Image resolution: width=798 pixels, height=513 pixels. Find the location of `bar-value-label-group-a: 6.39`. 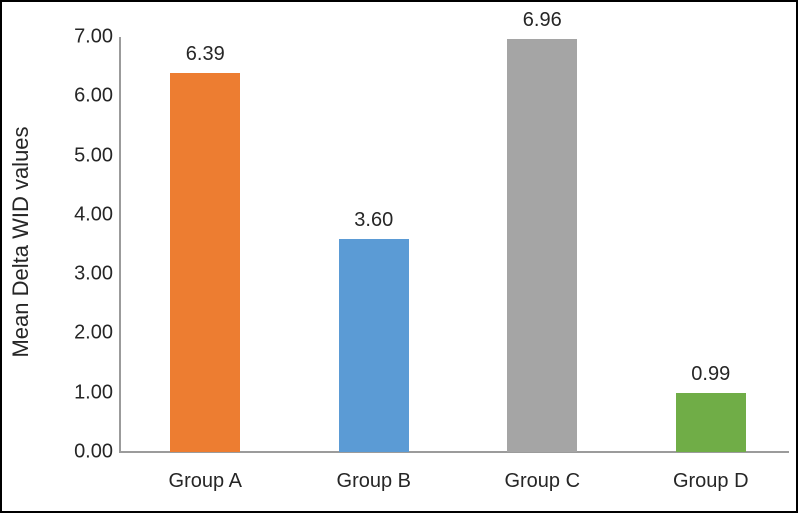

bar-value-label-group-a: 6.39 is located at coordinates (205, 54).